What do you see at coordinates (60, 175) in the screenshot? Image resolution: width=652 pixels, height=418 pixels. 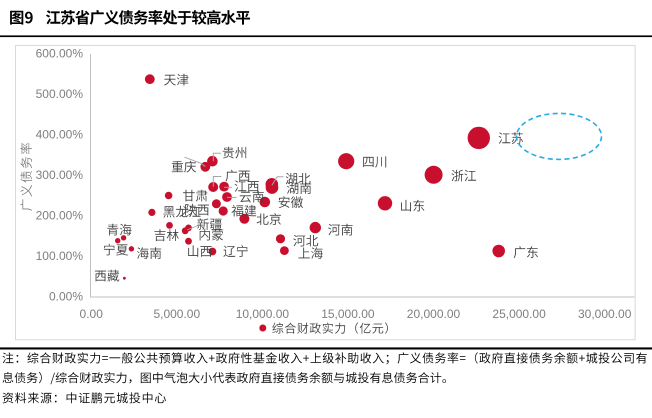 I see `svg-text: 300.00%` at bounding box center [60, 175].